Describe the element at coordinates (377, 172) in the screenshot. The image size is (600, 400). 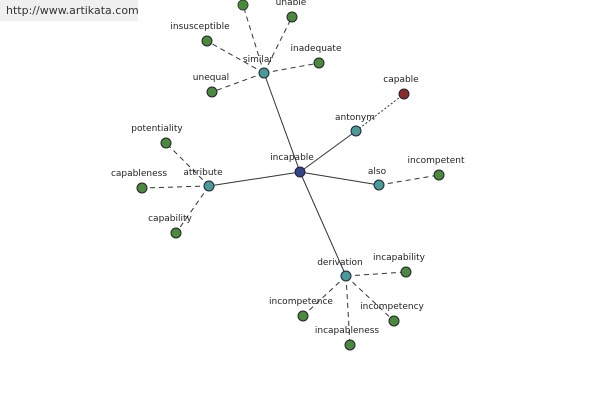
I see `node-label: also` at that location.